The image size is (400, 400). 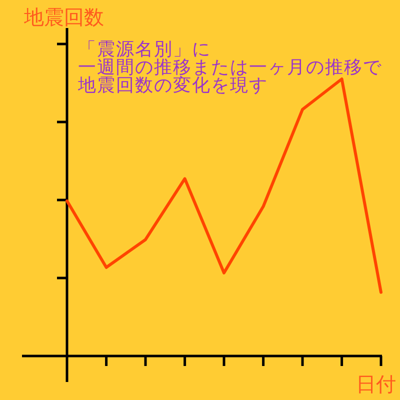 What do you see at coordinates (173, 85) in the screenshot?
I see `annotation: 地震回数の変化を現す` at bounding box center [173, 85].